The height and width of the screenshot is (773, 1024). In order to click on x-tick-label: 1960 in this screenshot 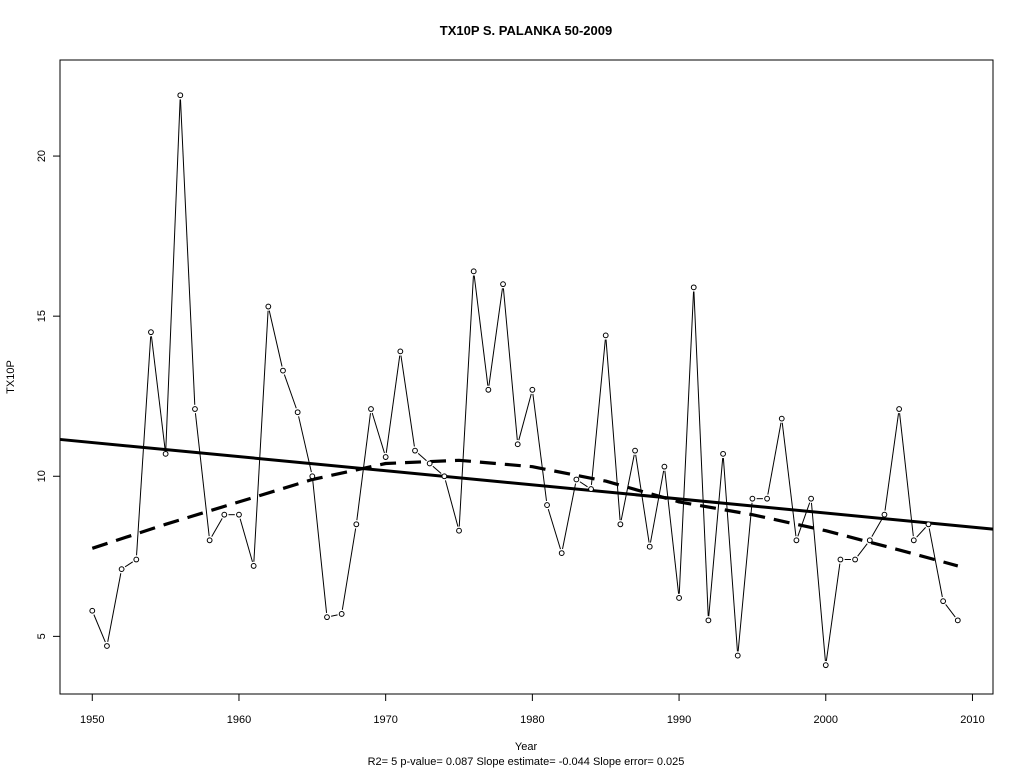, I will do `click(239, 720)`.